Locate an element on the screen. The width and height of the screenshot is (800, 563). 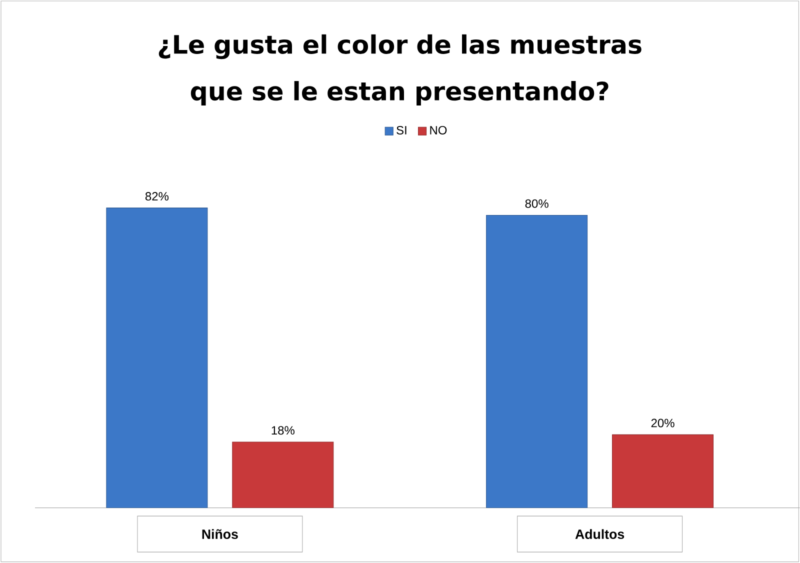
x-tick-label: Adultos is located at coordinates (599, 534).